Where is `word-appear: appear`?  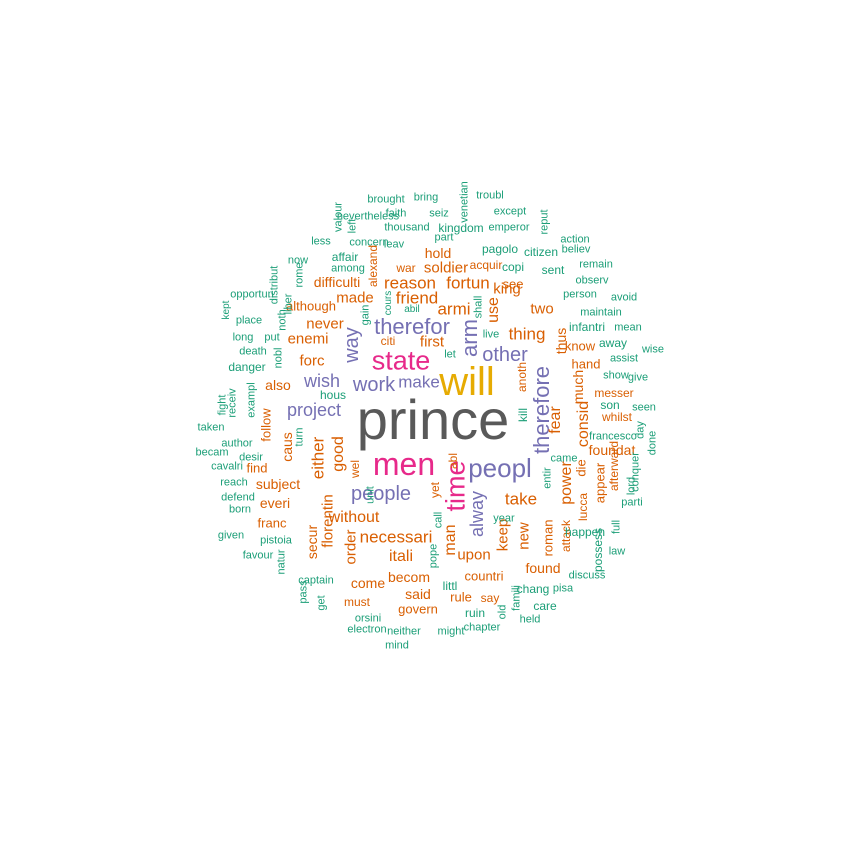 word-appear: appear is located at coordinates (600, 483).